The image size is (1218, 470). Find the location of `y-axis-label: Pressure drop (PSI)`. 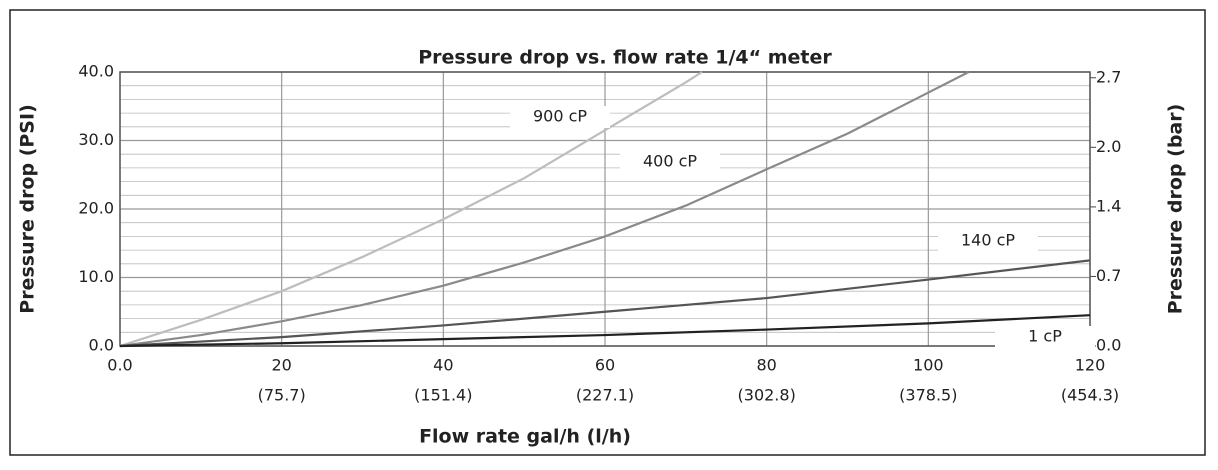

y-axis-label: Pressure drop (PSI) is located at coordinates (28, 208).